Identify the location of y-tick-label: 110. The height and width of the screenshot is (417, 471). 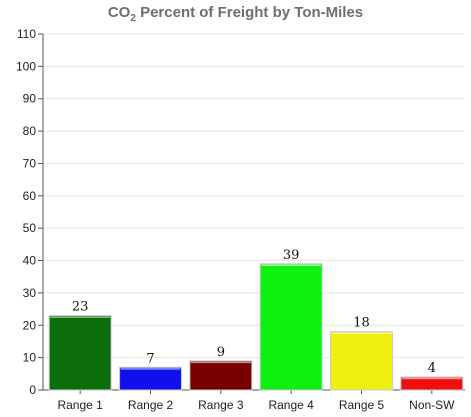
(26, 34).